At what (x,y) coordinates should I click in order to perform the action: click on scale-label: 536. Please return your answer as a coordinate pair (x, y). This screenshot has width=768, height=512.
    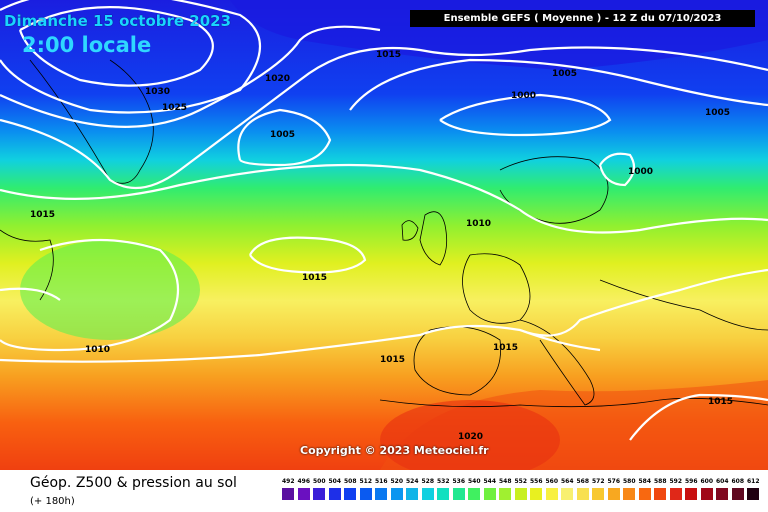
    Looking at the image, I should click on (459, 481).